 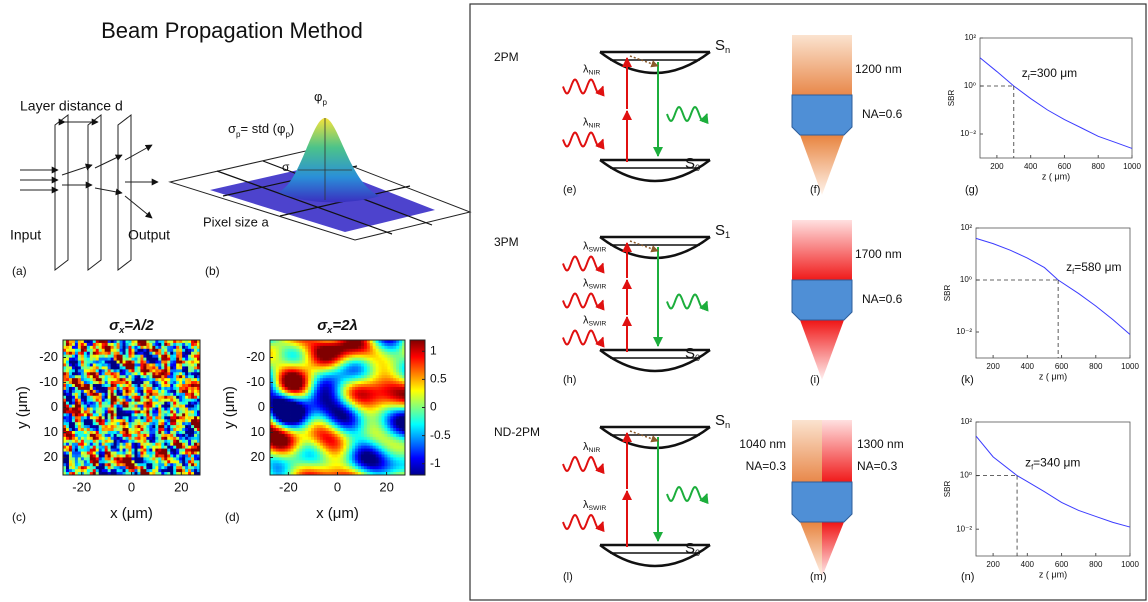 What do you see at coordinates (1093, 268) in the screenshot?
I see `label: zf=580 μm` at bounding box center [1093, 268].